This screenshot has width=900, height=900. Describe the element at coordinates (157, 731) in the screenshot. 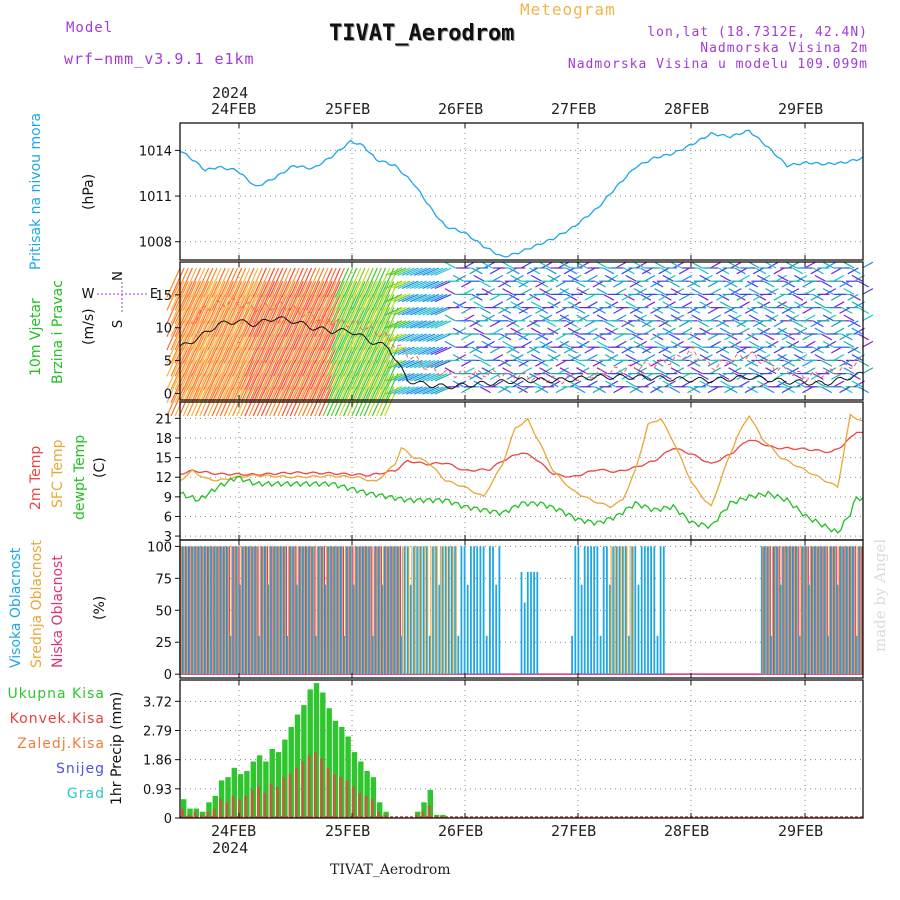

I see `precip-tick-label: 2.79` at that location.